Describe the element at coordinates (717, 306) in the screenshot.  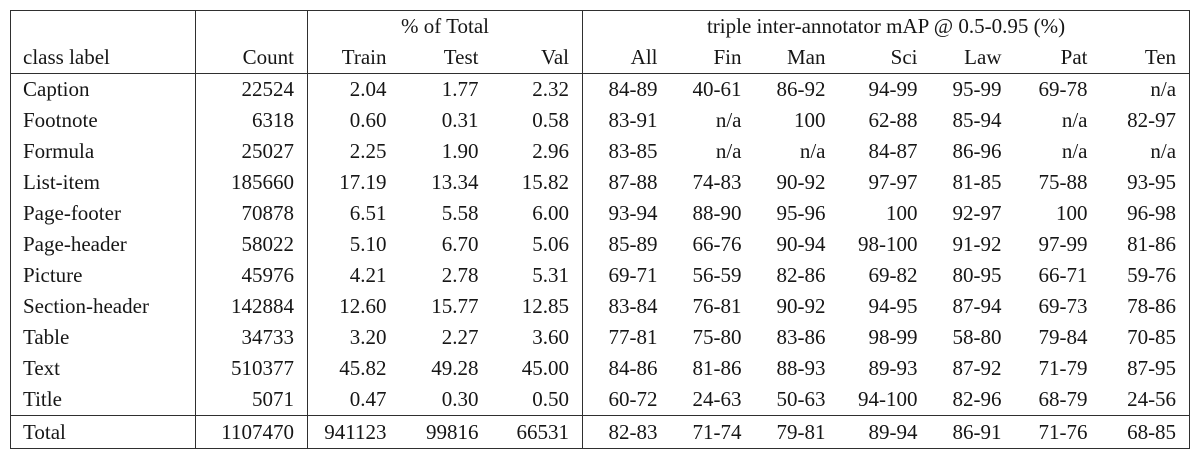
I see `value-cell: 76-81` at that location.